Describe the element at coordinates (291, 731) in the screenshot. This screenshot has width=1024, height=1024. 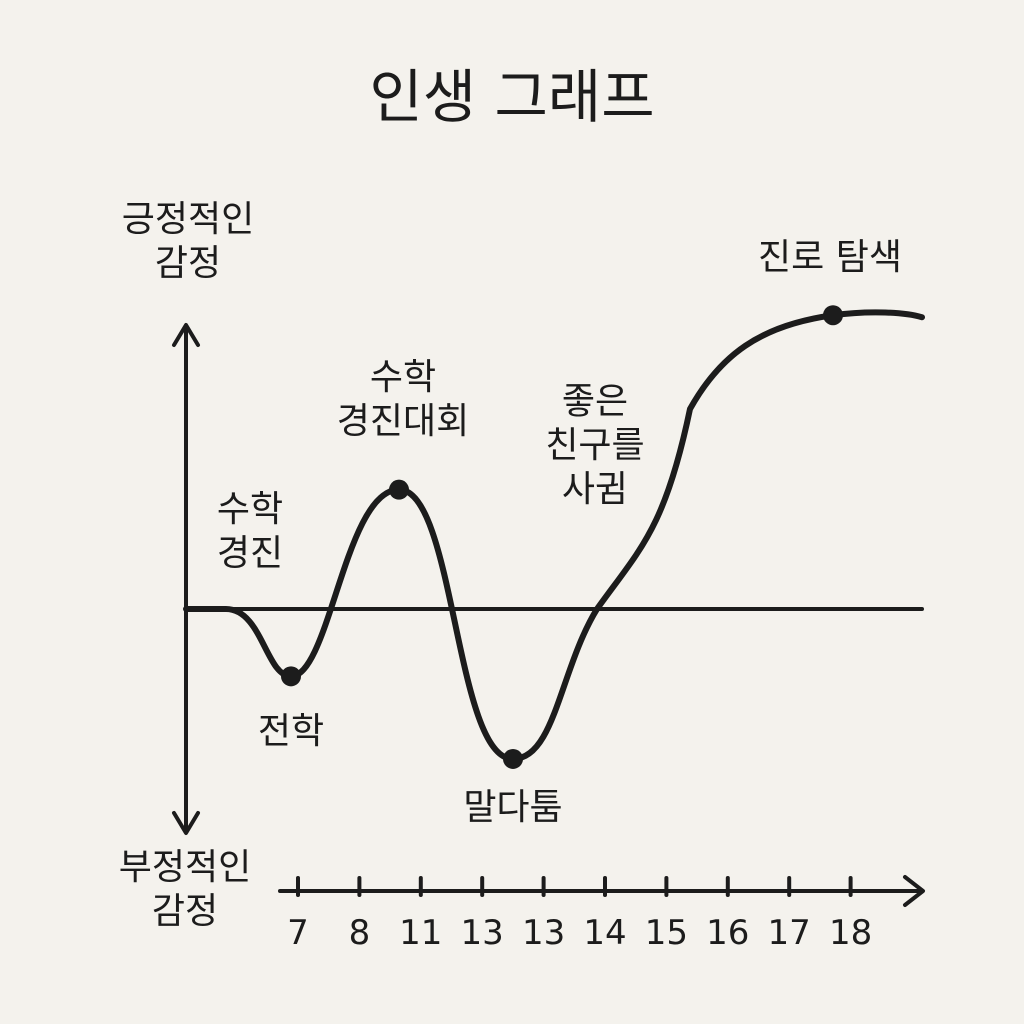
I see `event-label-transfer: 전학` at that location.